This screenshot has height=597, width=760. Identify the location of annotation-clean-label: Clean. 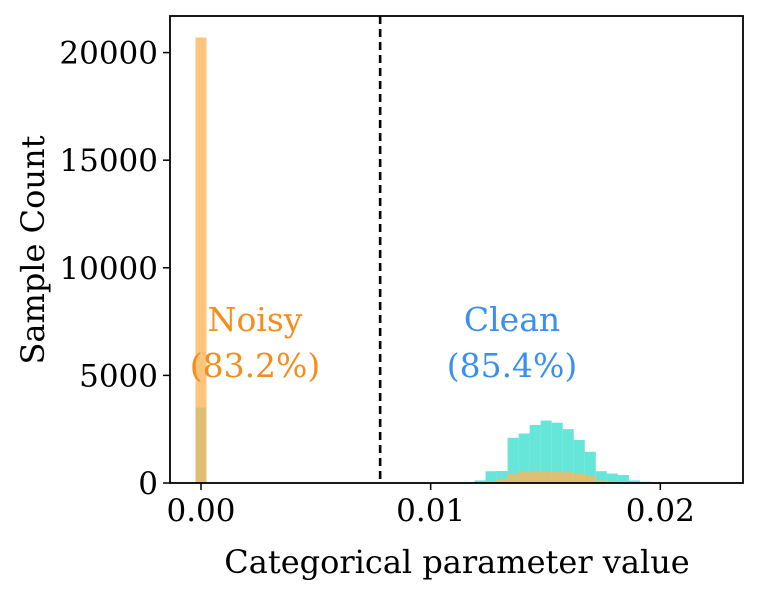
(512, 319).